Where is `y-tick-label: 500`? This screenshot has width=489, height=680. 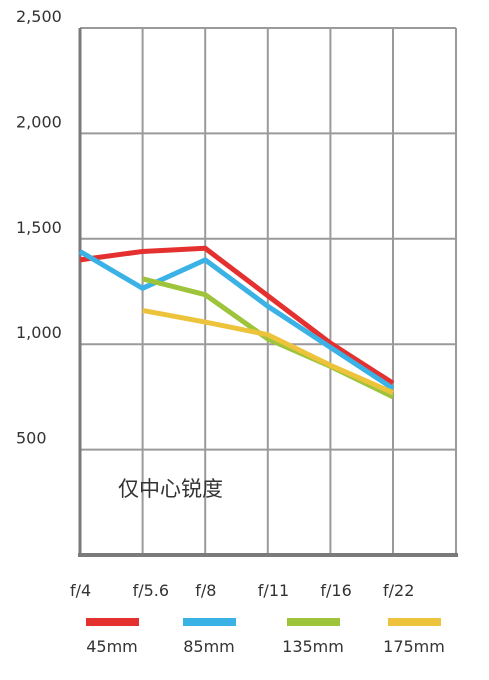
y-tick-label: 500 is located at coordinates (31, 438).